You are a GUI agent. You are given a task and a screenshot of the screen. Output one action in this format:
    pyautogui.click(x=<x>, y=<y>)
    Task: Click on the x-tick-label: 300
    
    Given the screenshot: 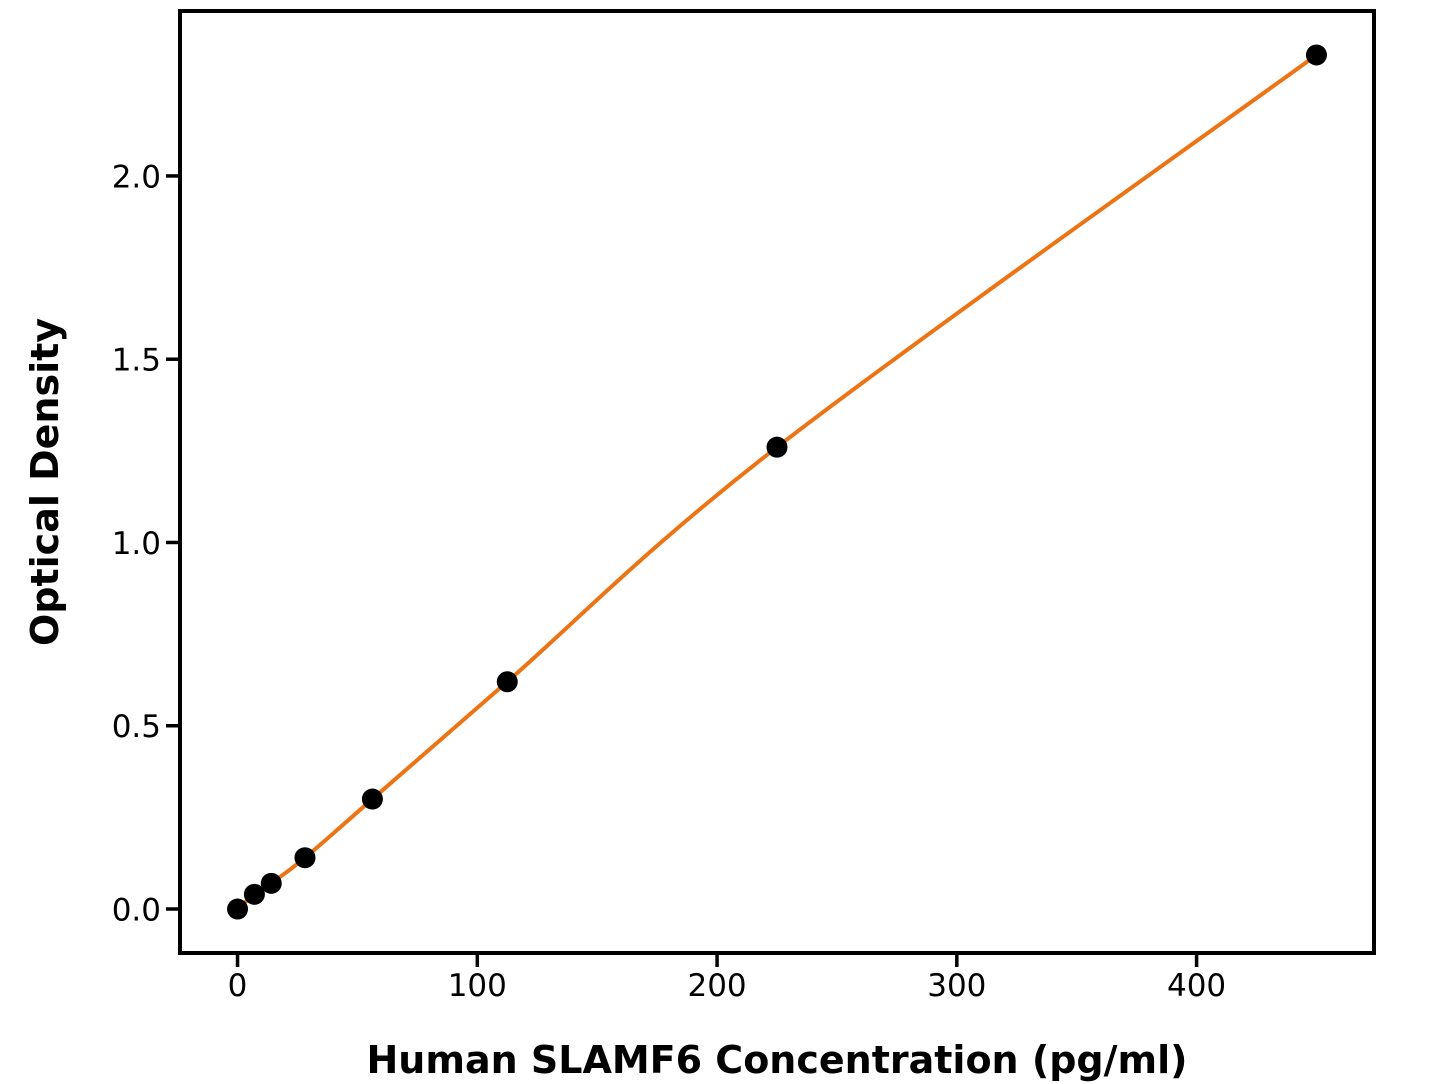 What is the action you would take?
    pyautogui.click(x=956, y=986)
    